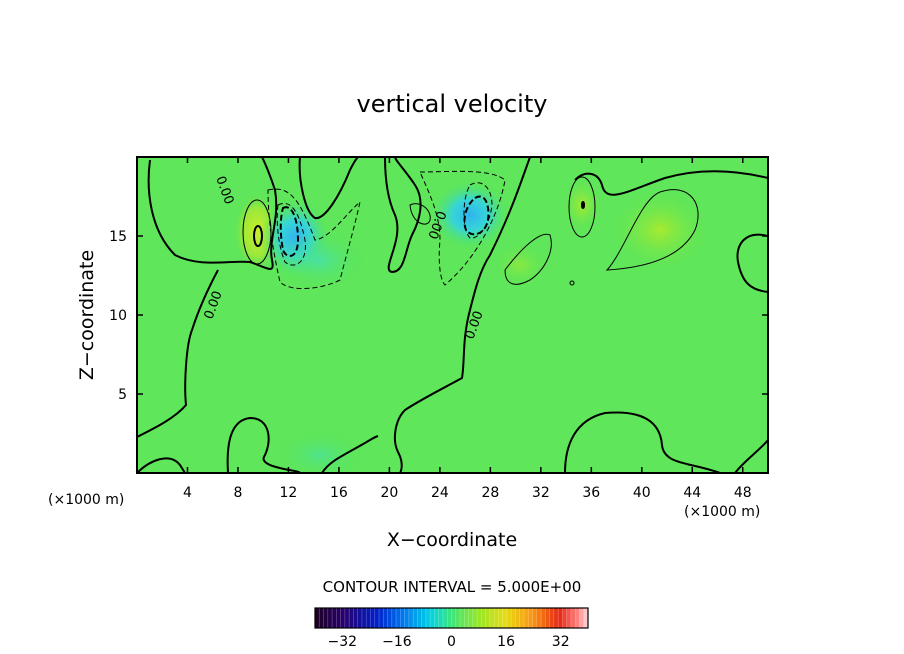 Image resolution: width=904 pixels, height=654 pixels. What do you see at coordinates (722, 512) in the screenshot?
I see `x-unit-label-right: (×1000 m)` at bounding box center [722, 512].